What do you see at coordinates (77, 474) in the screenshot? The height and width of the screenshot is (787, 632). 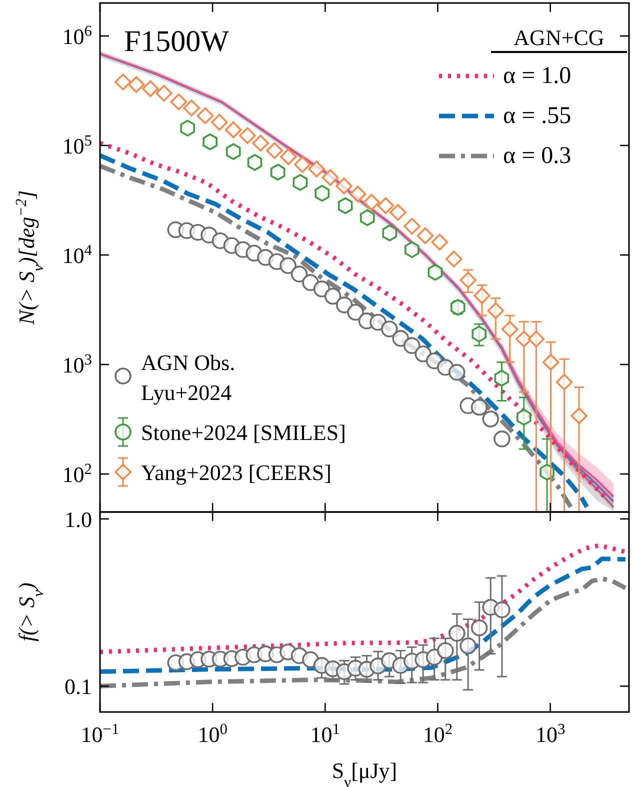 I see `y-tick-label: 10$^{2}$` at bounding box center [77, 474].